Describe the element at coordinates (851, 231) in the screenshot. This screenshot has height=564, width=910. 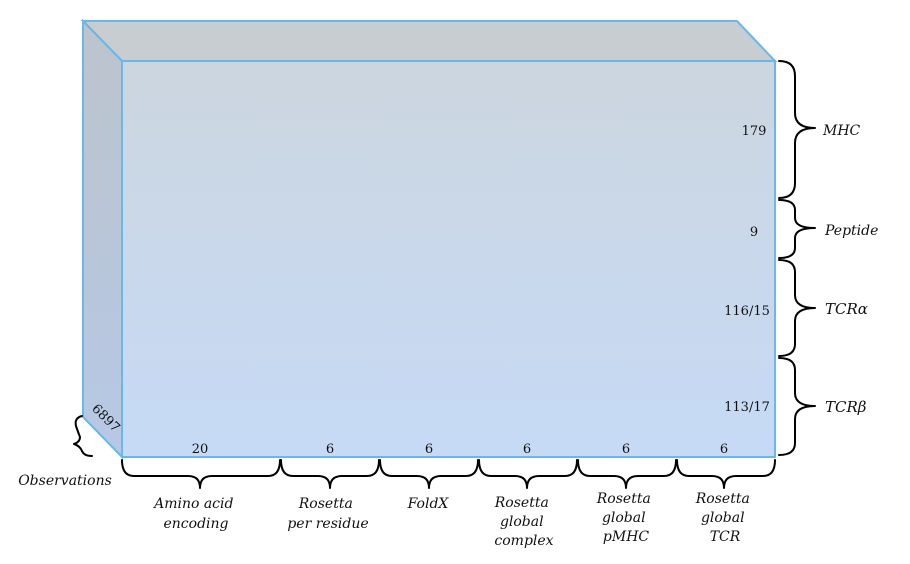
I see `row-label-peptide: Peptide` at that location.